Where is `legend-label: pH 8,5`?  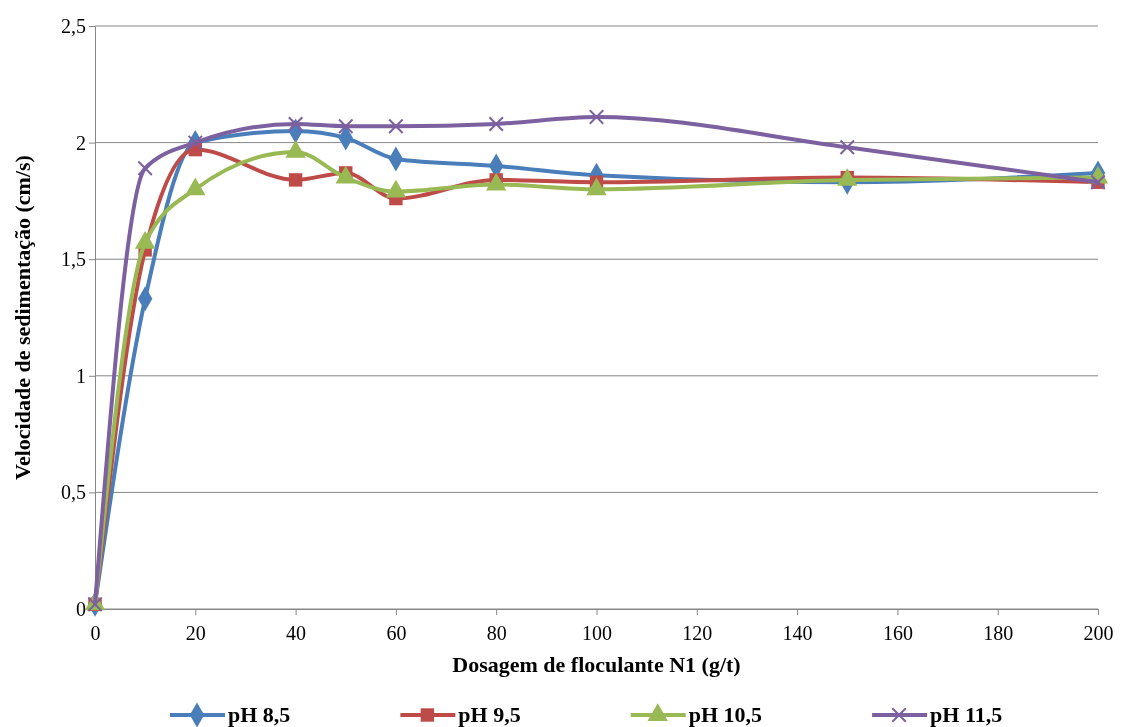 legend-label: pH 8,5 is located at coordinates (259, 714).